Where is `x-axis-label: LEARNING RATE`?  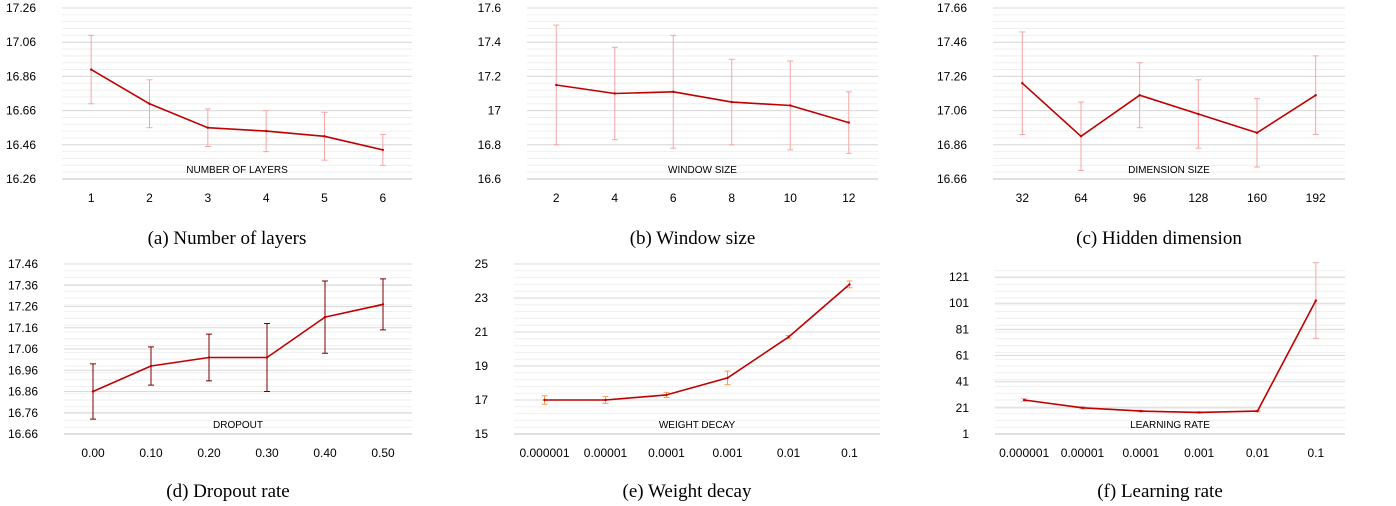
x-axis-label: LEARNING RATE is located at coordinates (1170, 425).